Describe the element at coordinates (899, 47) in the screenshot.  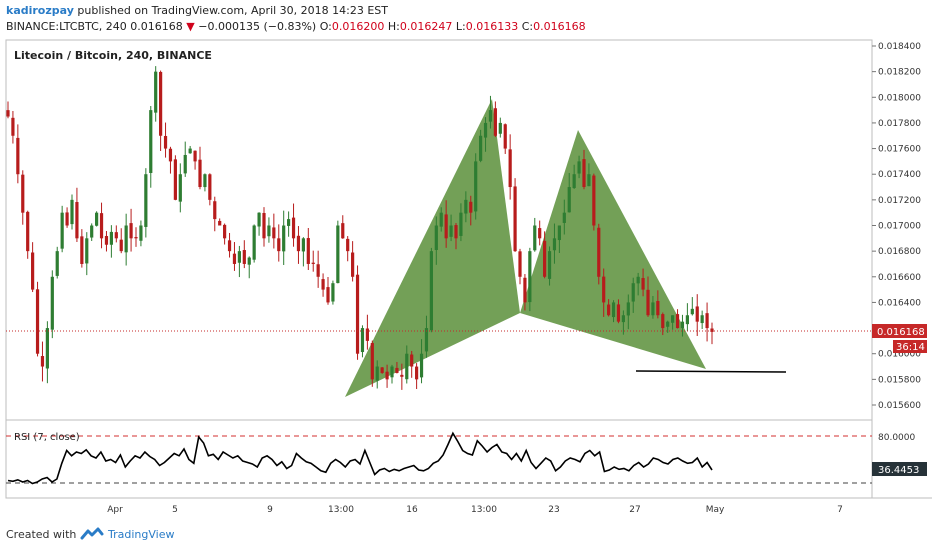
I see `price-tick-label: 0.018400` at that location.